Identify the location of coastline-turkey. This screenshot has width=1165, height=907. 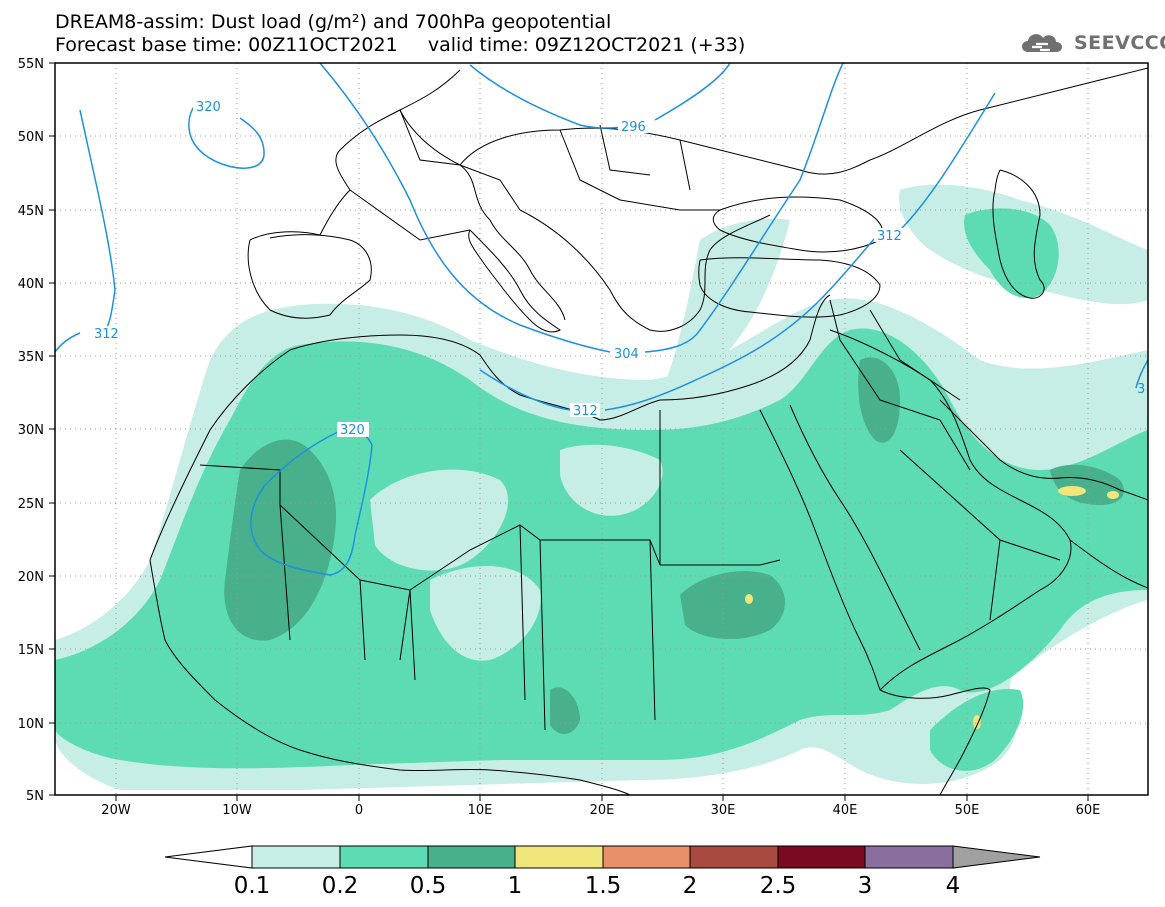
(789, 287).